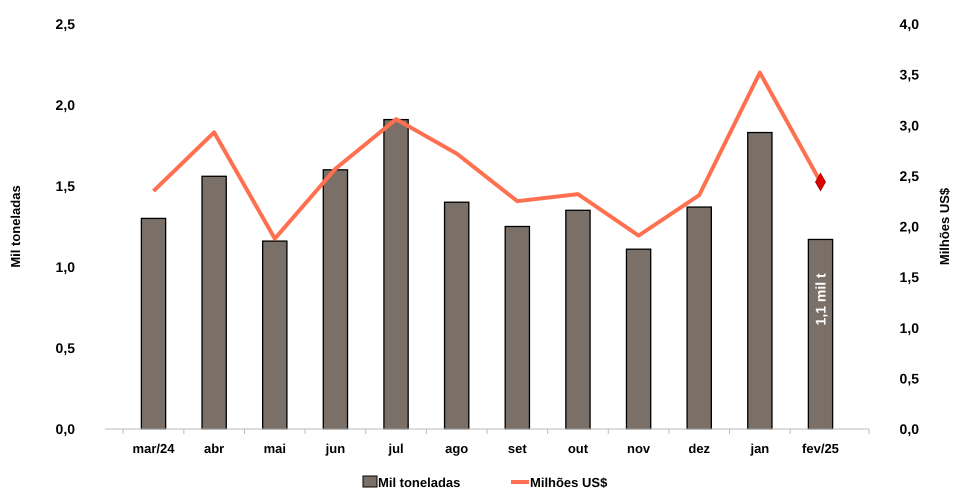 The height and width of the screenshot is (503, 965). What do you see at coordinates (275, 448) in the screenshot?
I see `x-tick-label: mai` at bounding box center [275, 448].